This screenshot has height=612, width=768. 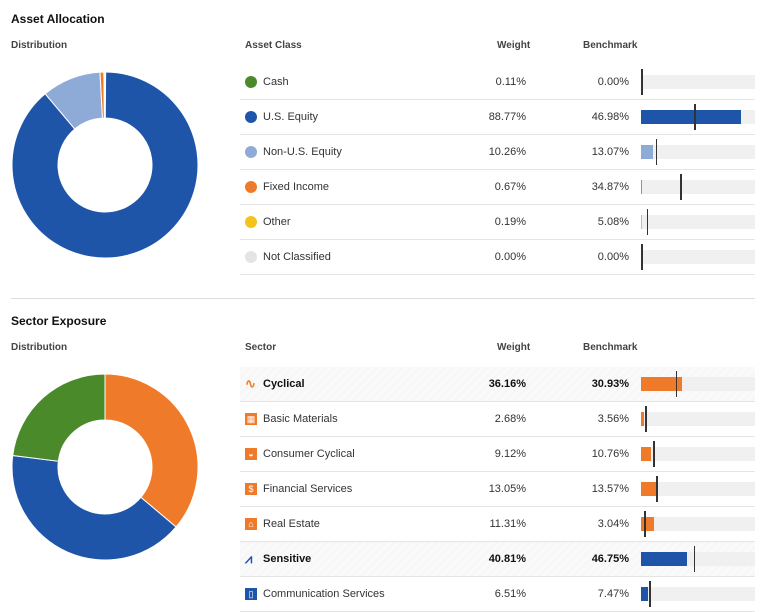 What do you see at coordinates (273, 45) in the screenshot?
I see `asset-class-header: Asset Class` at bounding box center [273, 45].